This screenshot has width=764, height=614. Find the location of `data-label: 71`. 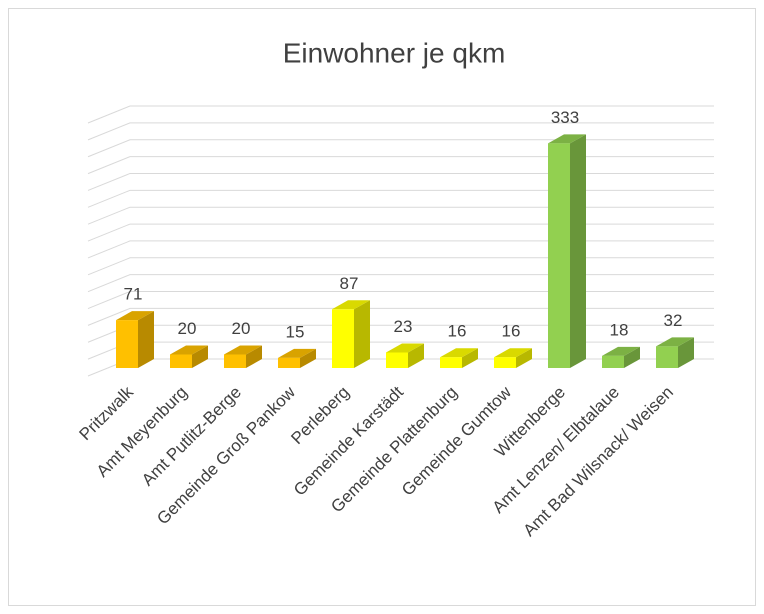

data-label: 71 is located at coordinates (133, 294).